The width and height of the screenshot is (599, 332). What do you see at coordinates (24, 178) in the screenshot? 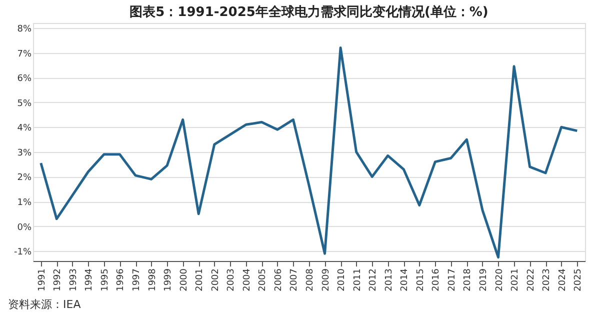
I see `y-tick-label: 2%` at bounding box center [24, 178].